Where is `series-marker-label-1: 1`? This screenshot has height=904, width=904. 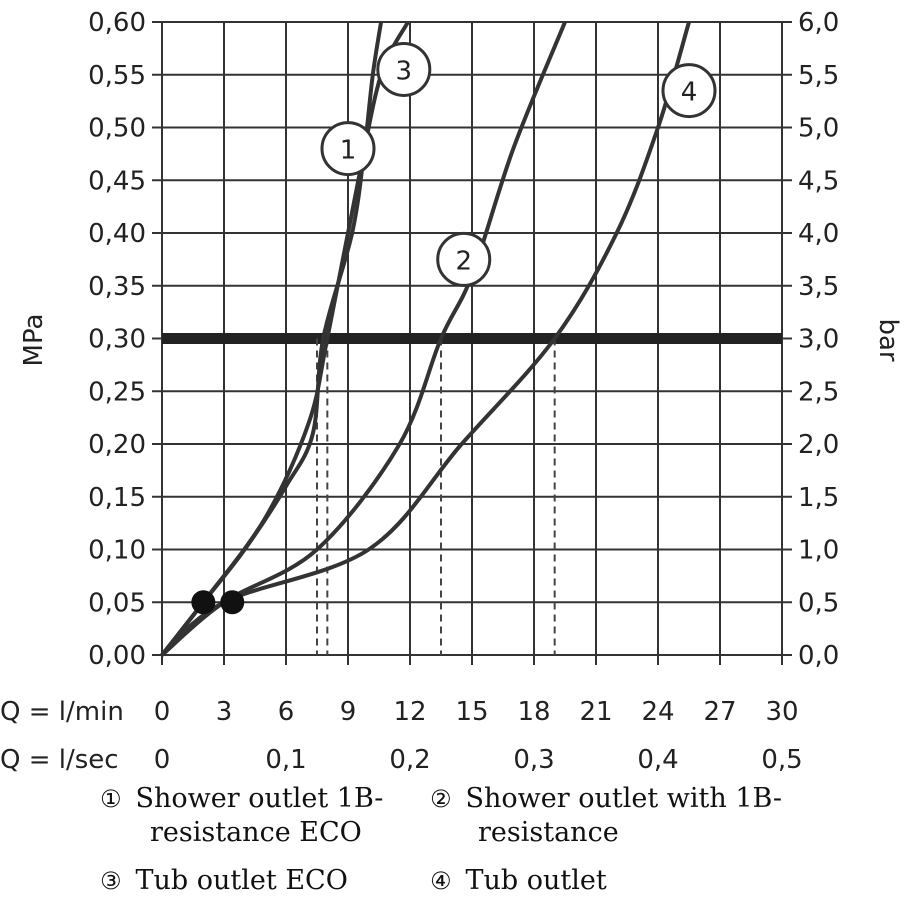
series-marker-label-1: 1 is located at coordinates (348, 151).